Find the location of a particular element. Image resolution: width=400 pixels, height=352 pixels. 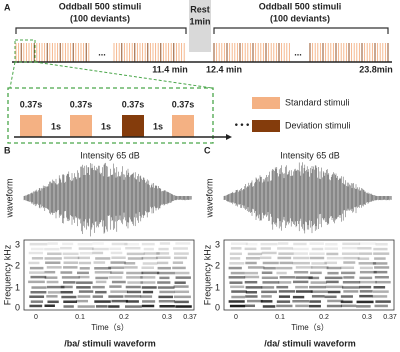

y-axis-label: Frequency kHz is located at coordinates (207, 274).